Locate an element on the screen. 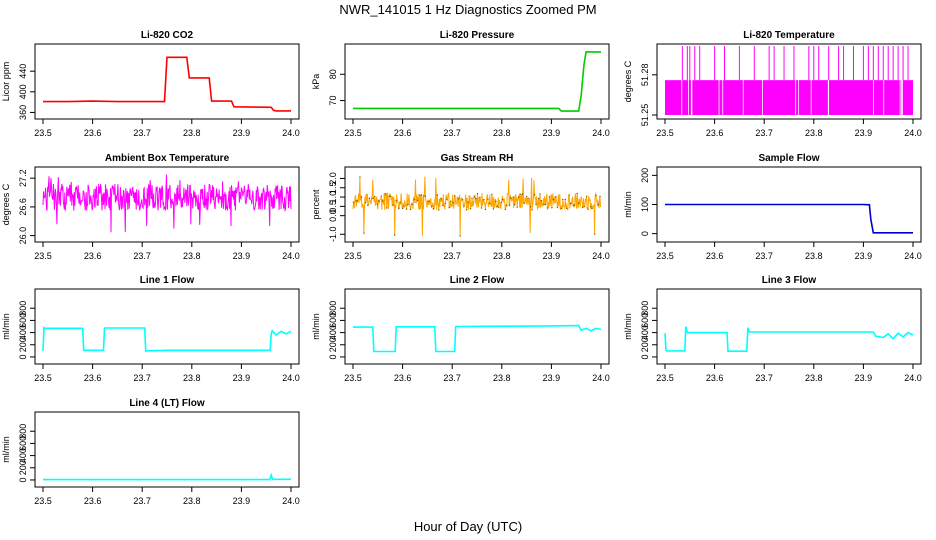 Image resolution: width=936 pixels, height=540 pixels. y-tick-label: 800 is located at coordinates (23, 431).